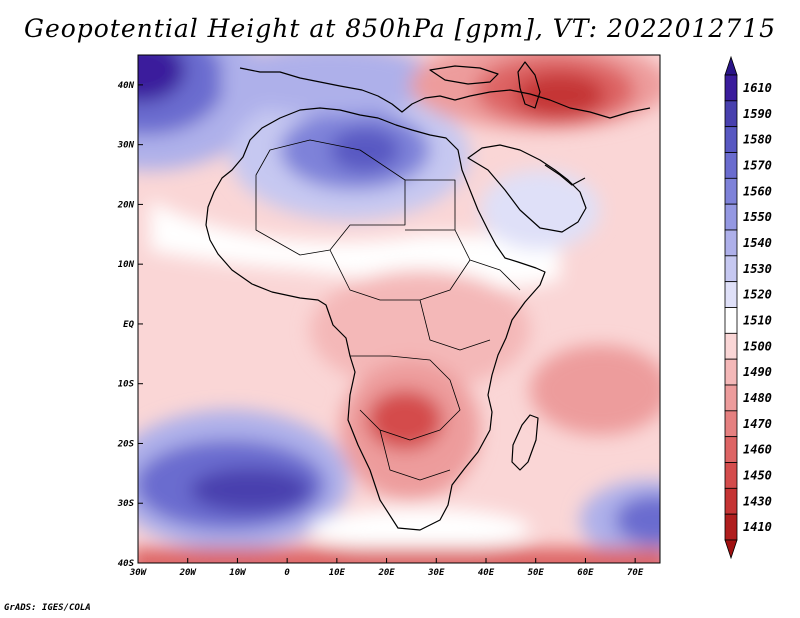 The image size is (800, 618). What do you see at coordinates (126, 564) in the screenshot?
I see `lat-tick-label: 40S` at bounding box center [126, 564].